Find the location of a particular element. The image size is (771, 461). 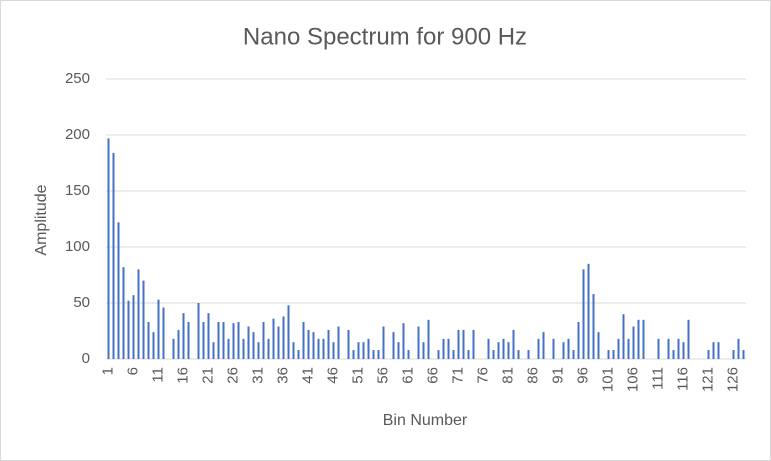

x-tick-label: 31 is located at coordinates (257, 375).